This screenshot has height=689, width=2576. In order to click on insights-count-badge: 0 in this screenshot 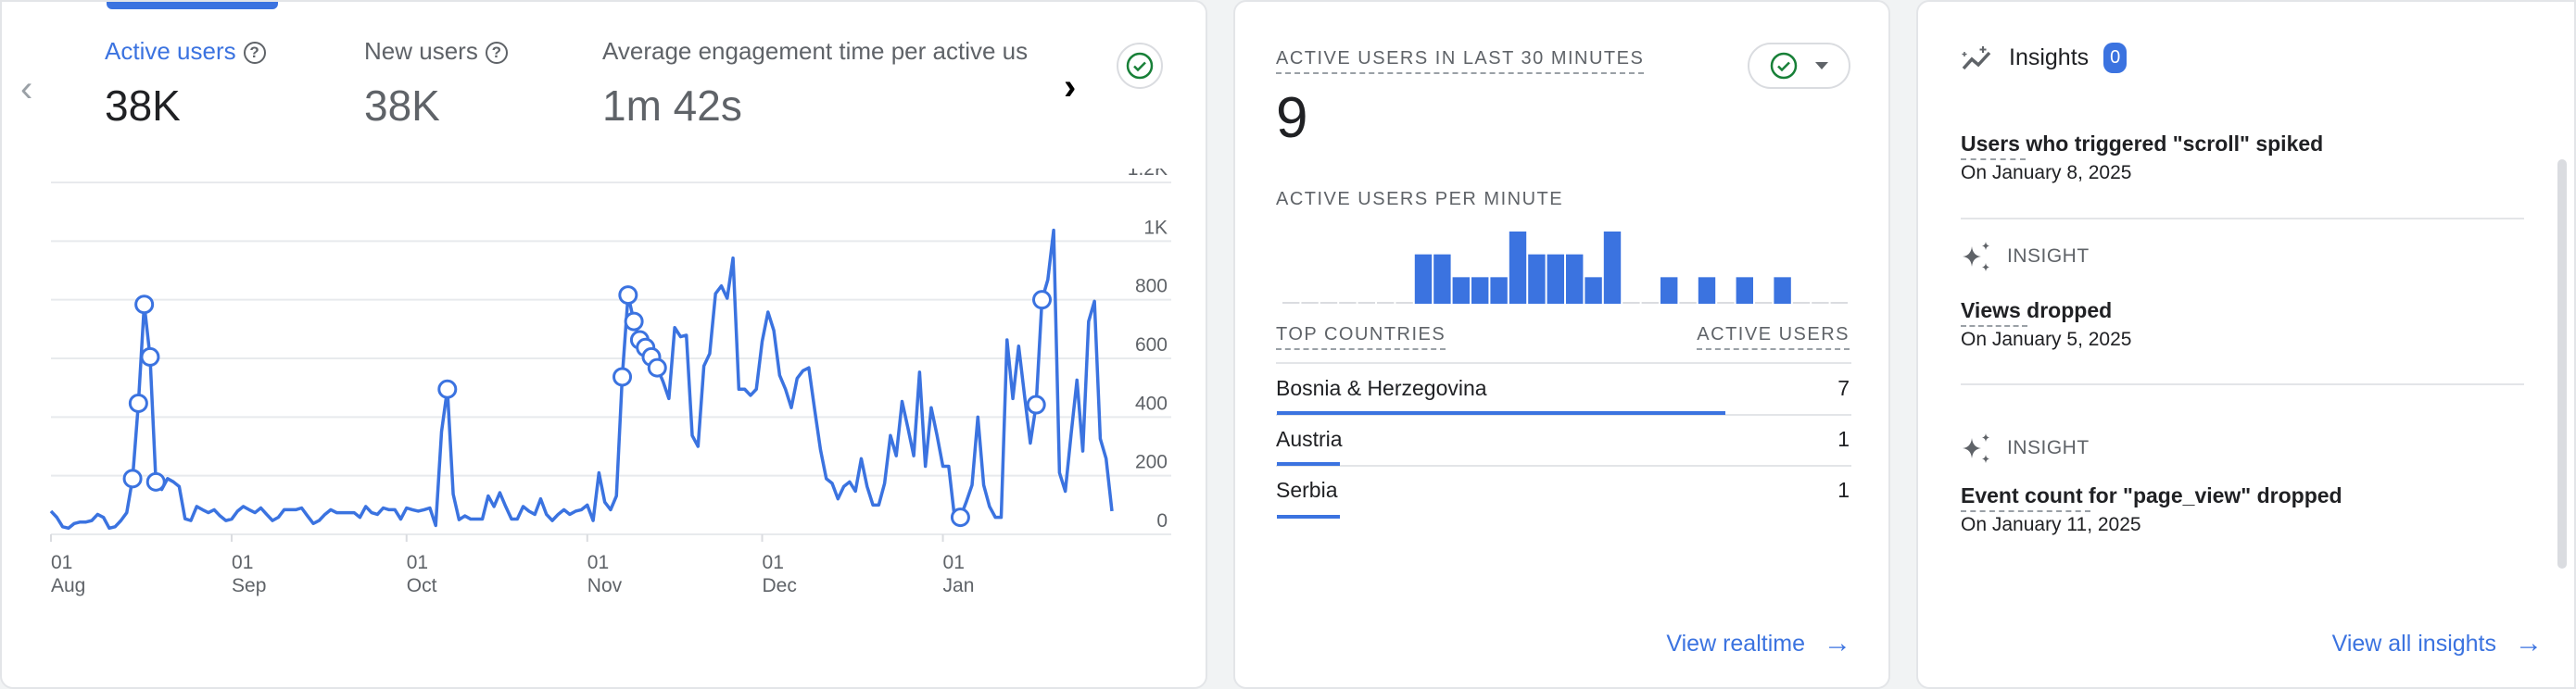, I will do `click(2115, 58)`.